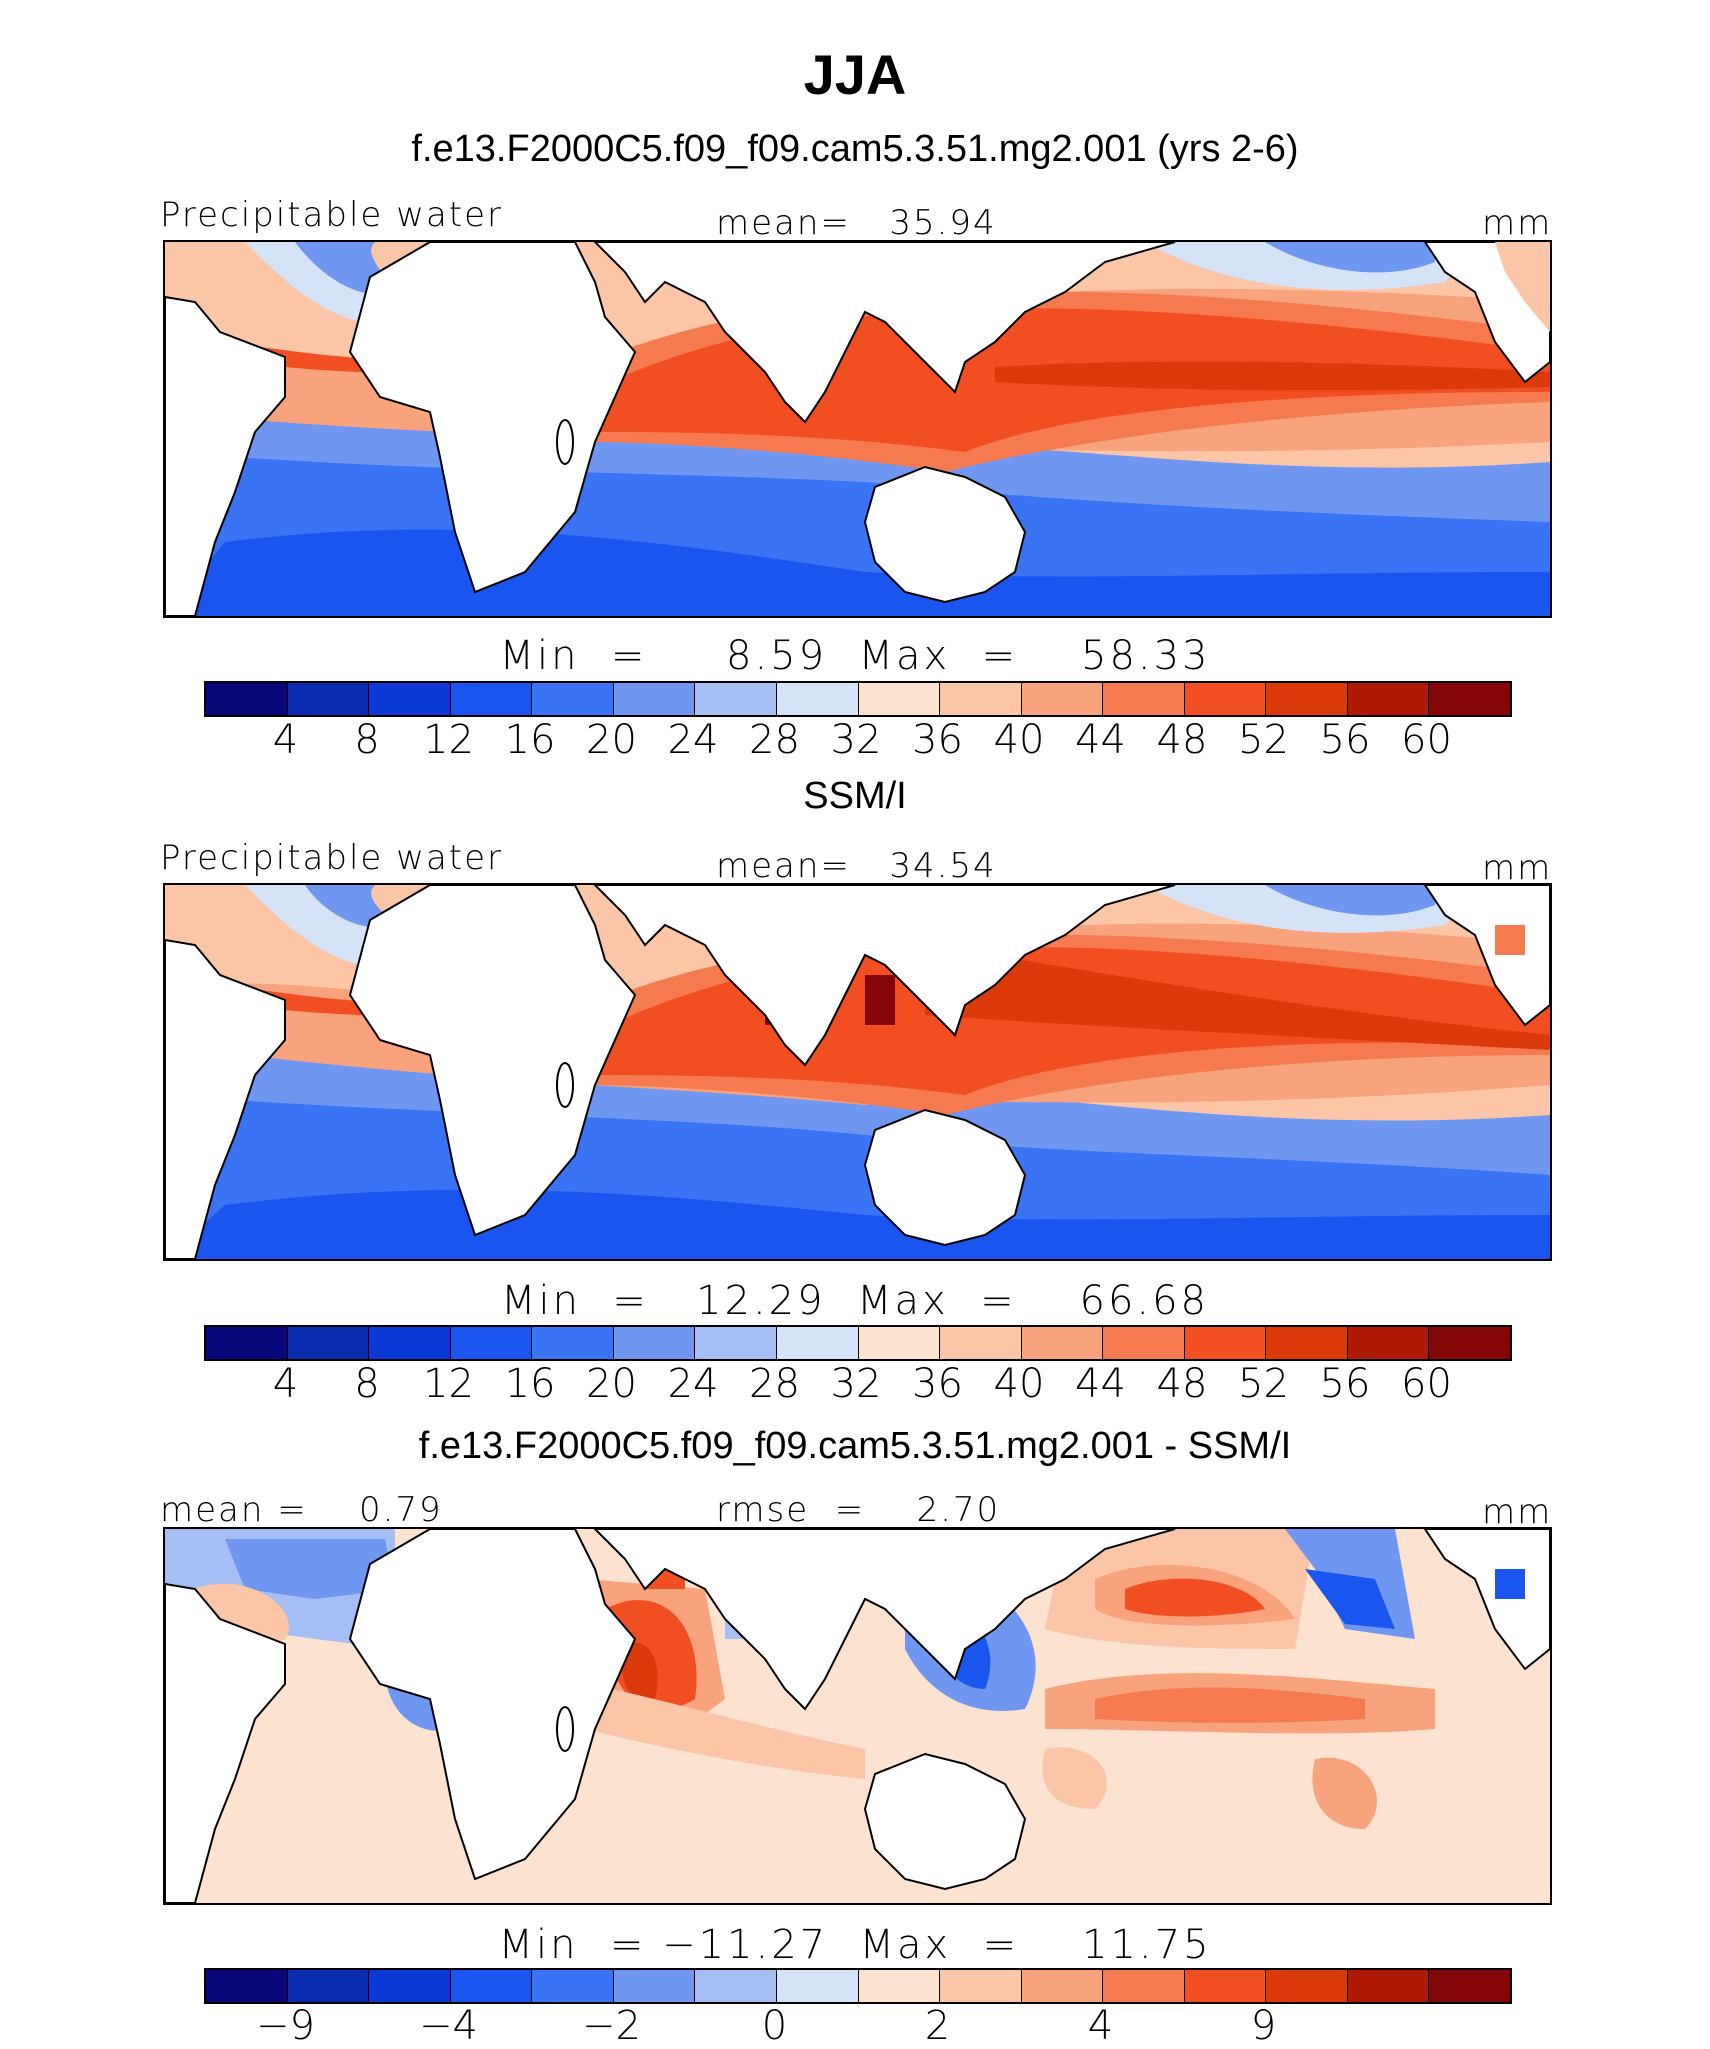  I want to click on colorbar-tick-label: 9, so click(1263, 2026).